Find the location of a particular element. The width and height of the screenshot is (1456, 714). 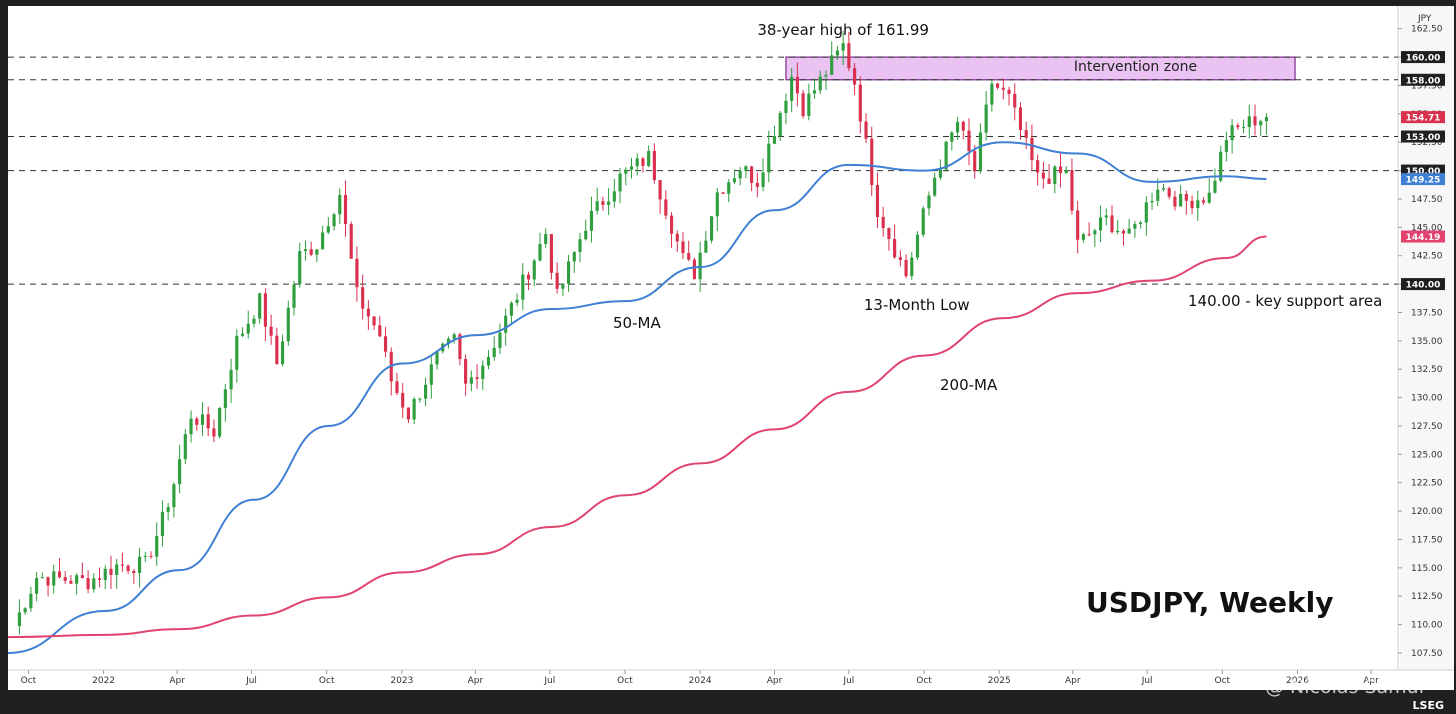

lseg-brand: LSEG is located at coordinates (1428, 705).